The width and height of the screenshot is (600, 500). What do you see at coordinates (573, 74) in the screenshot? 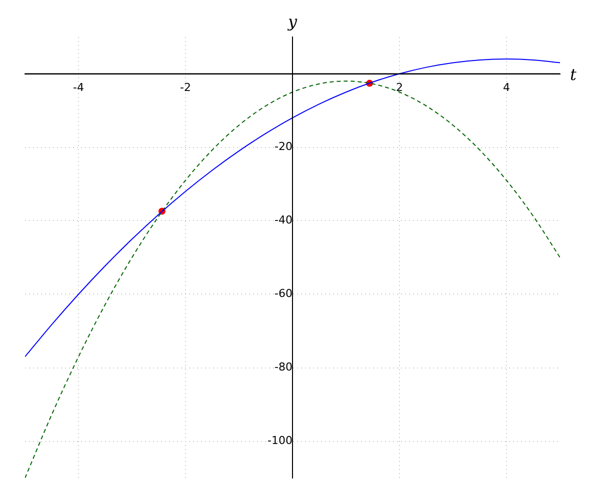
I see `x-axis-title: t` at bounding box center [573, 74].